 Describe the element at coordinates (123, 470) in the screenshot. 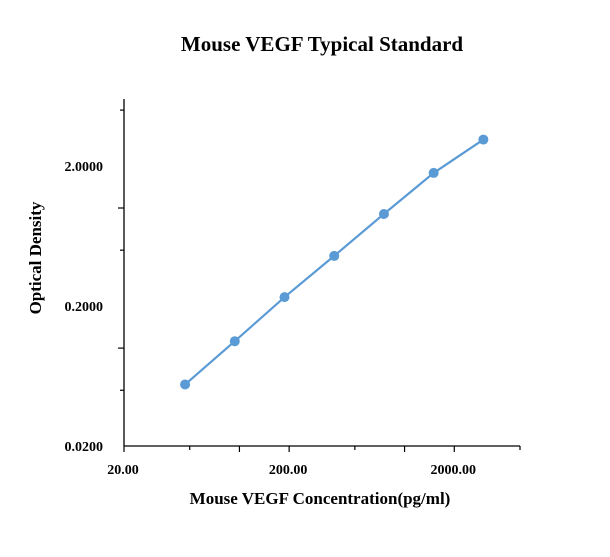

I see `x-tick-label: 20.00` at that location.